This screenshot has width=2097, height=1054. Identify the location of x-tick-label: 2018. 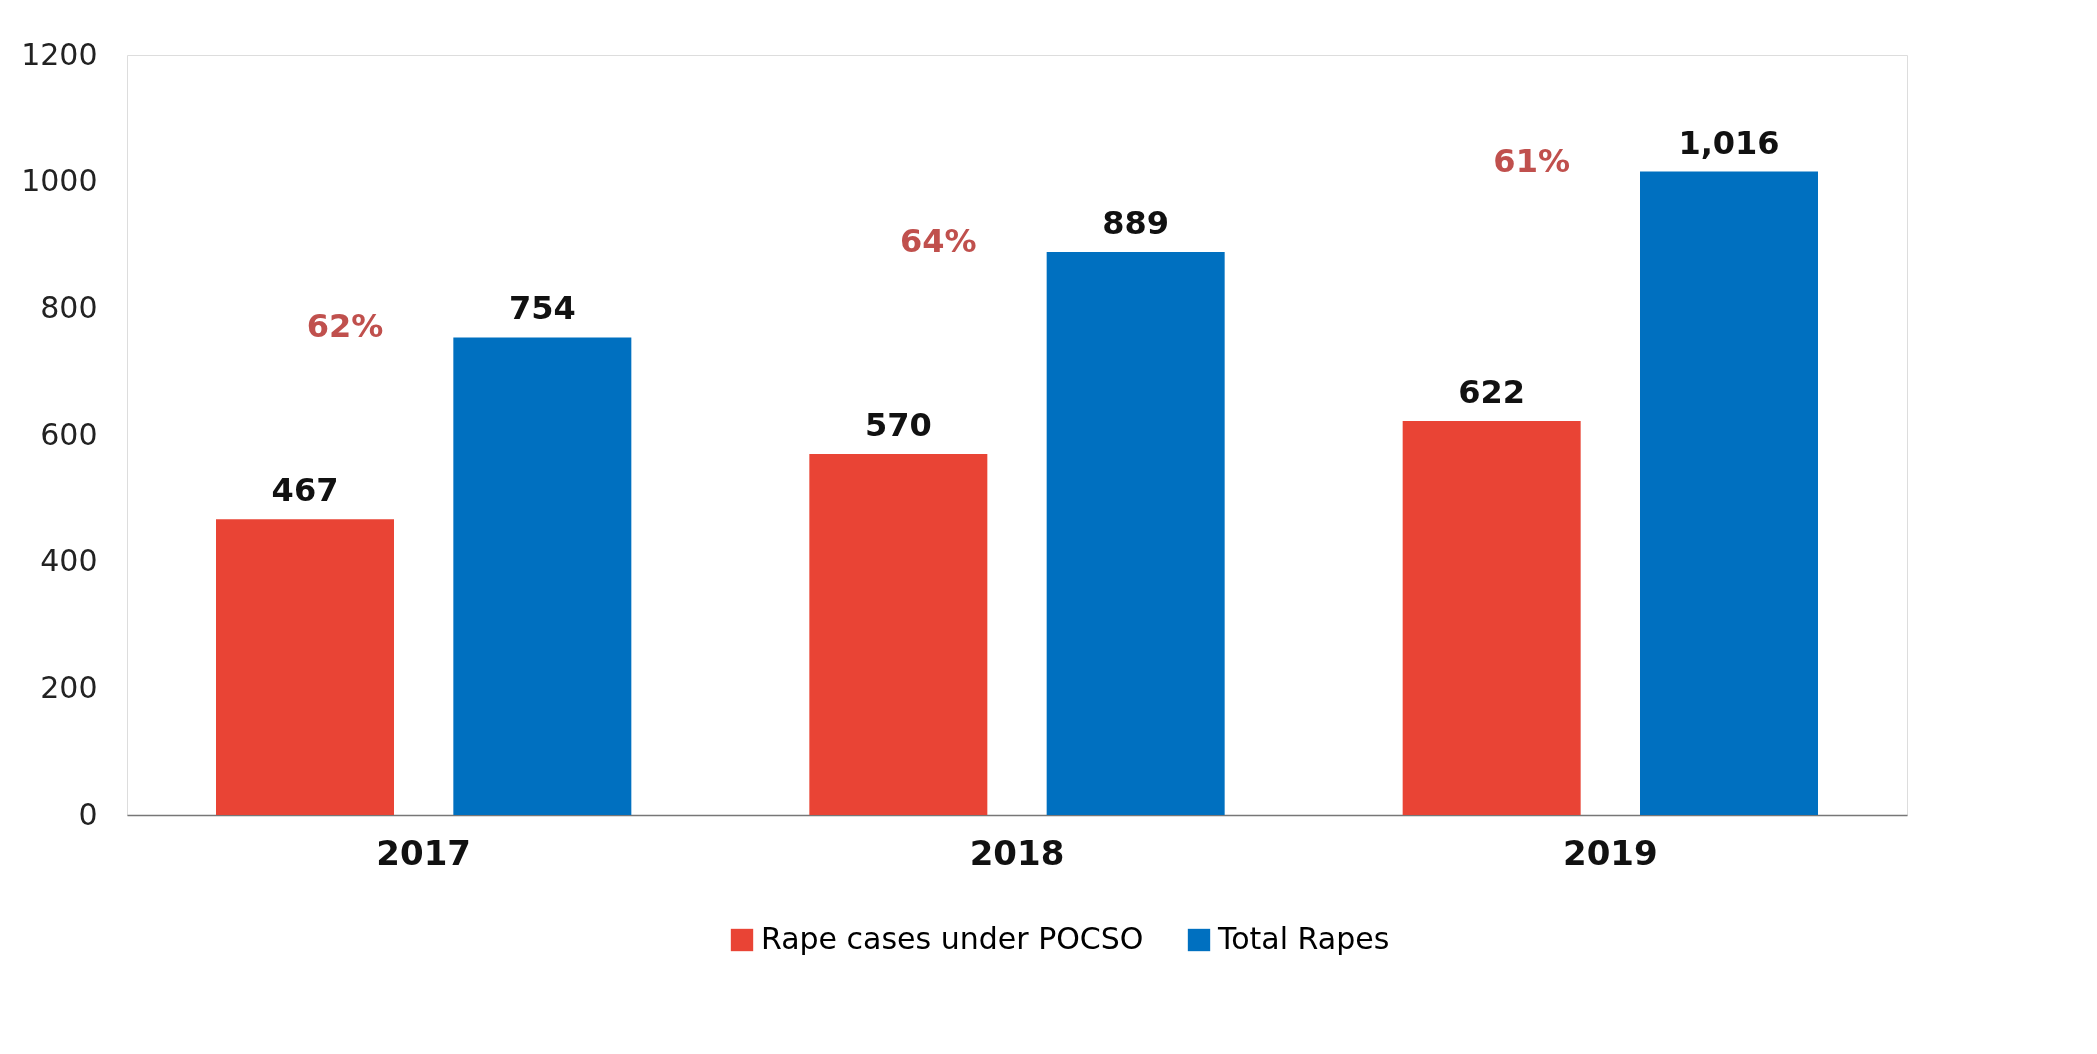
(1017, 852).